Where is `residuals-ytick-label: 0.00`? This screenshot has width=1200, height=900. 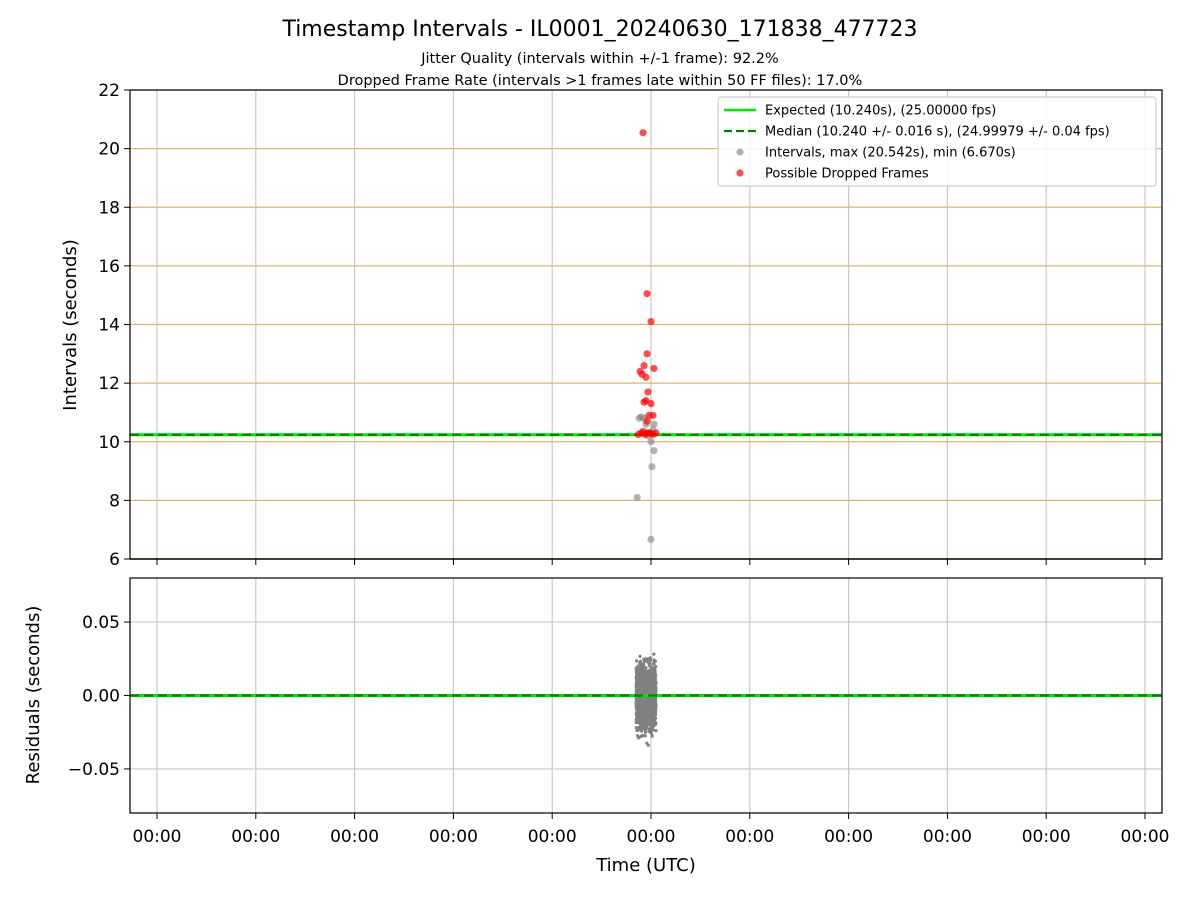
residuals-ytick-label: 0.00 is located at coordinates (101, 697).